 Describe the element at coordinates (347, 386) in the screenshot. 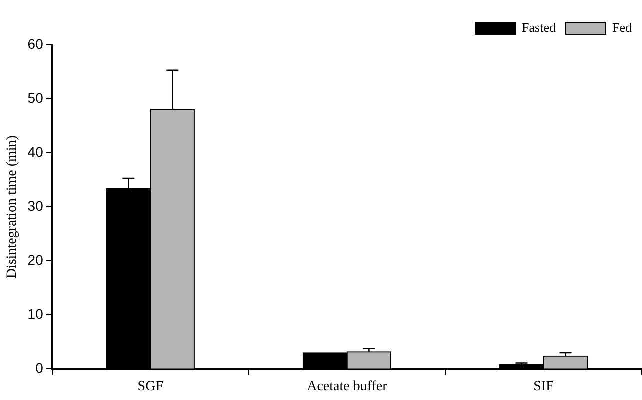

I see `x-tick-label: Acetate buffer` at that location.